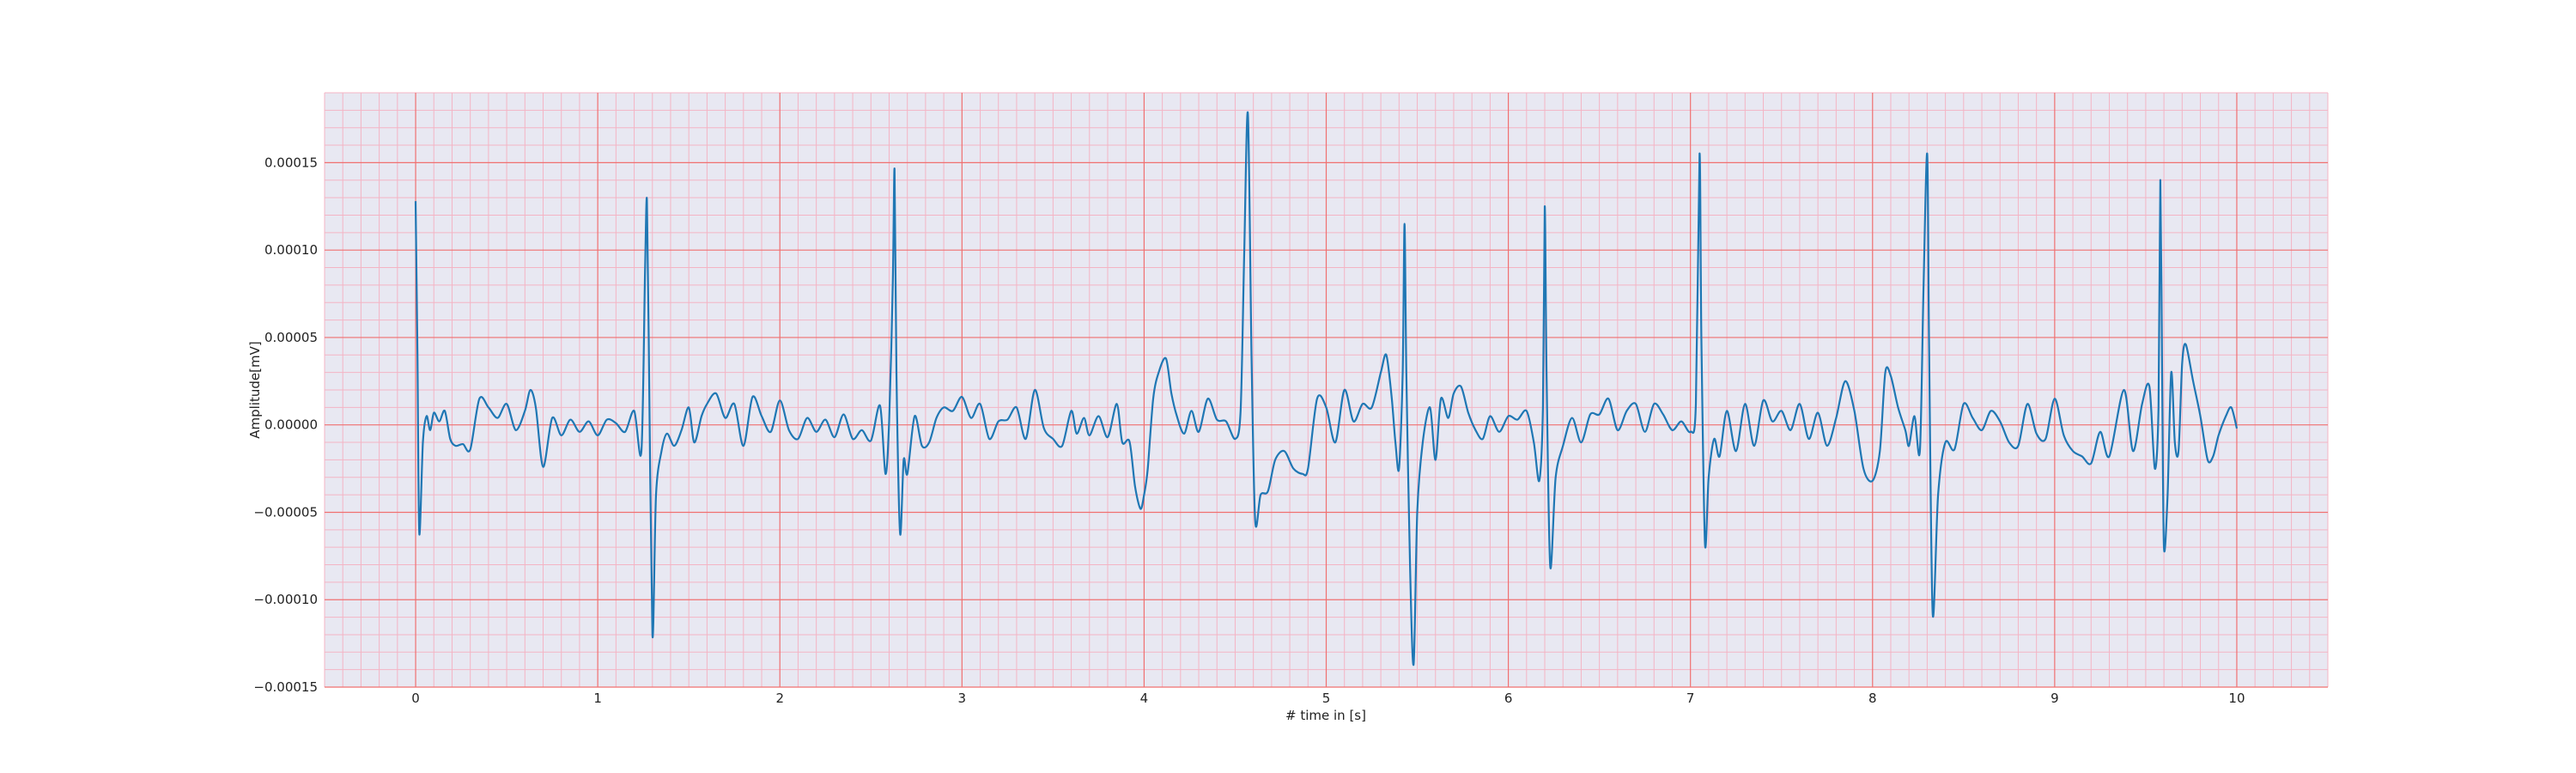 The height and width of the screenshot is (773, 2576). I want to click on x-tick-label: 7, so click(1690, 698).